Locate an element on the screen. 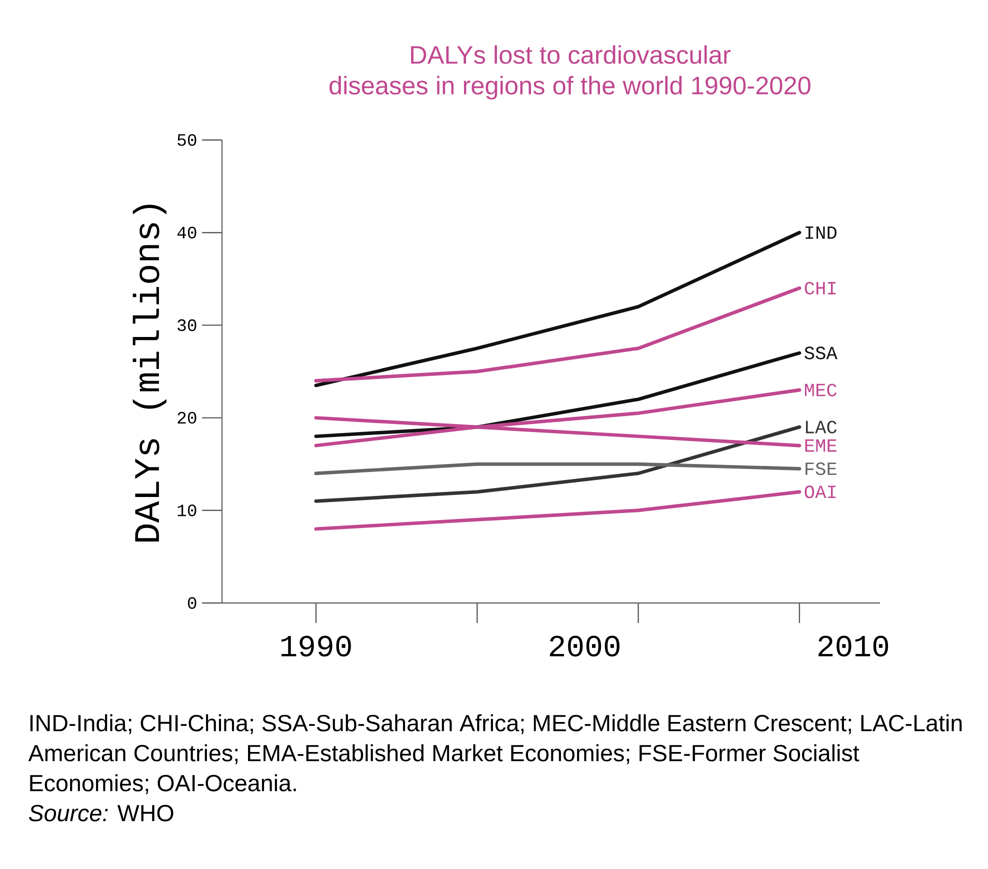 This screenshot has width=988, height=869. chart-title: DALYs lost to cardiovascular diseases in regions of the world 1990-2020 is located at coordinates (570, 72).